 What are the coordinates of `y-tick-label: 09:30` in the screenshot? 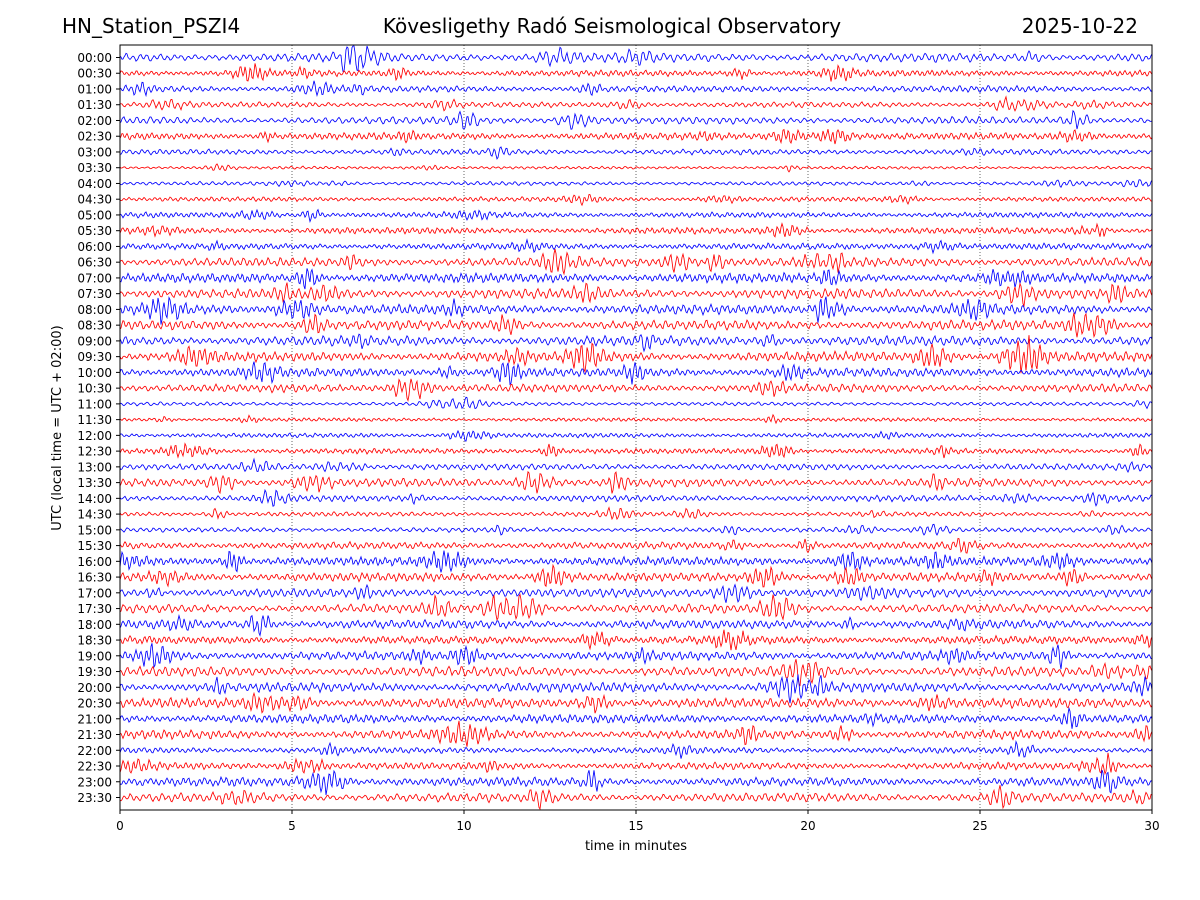 It's located at (94, 357).